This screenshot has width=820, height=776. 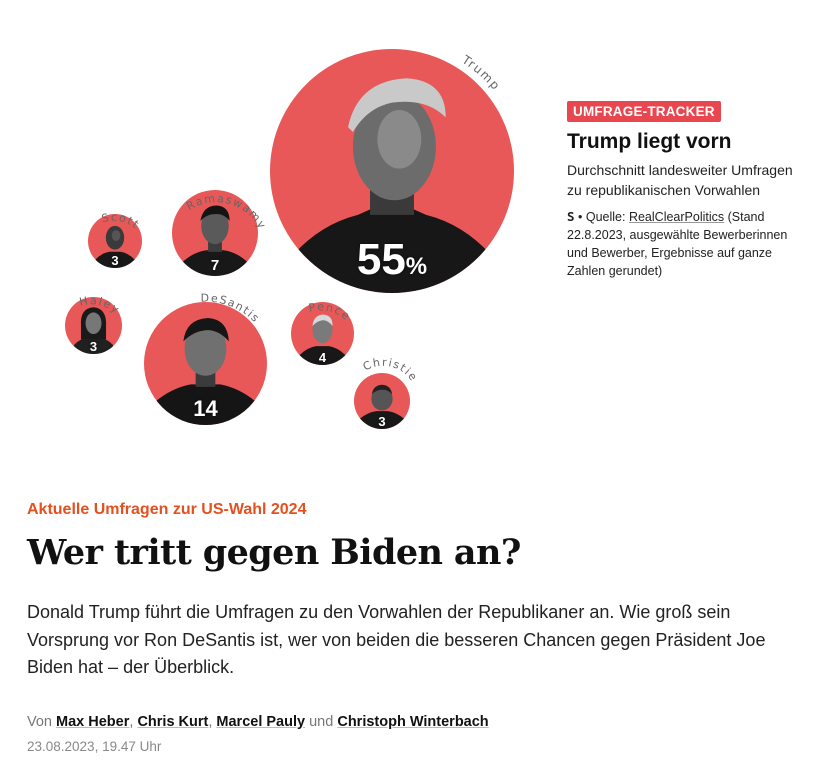 I want to click on candidate-bubble-scott: 3, so click(x=115, y=241).